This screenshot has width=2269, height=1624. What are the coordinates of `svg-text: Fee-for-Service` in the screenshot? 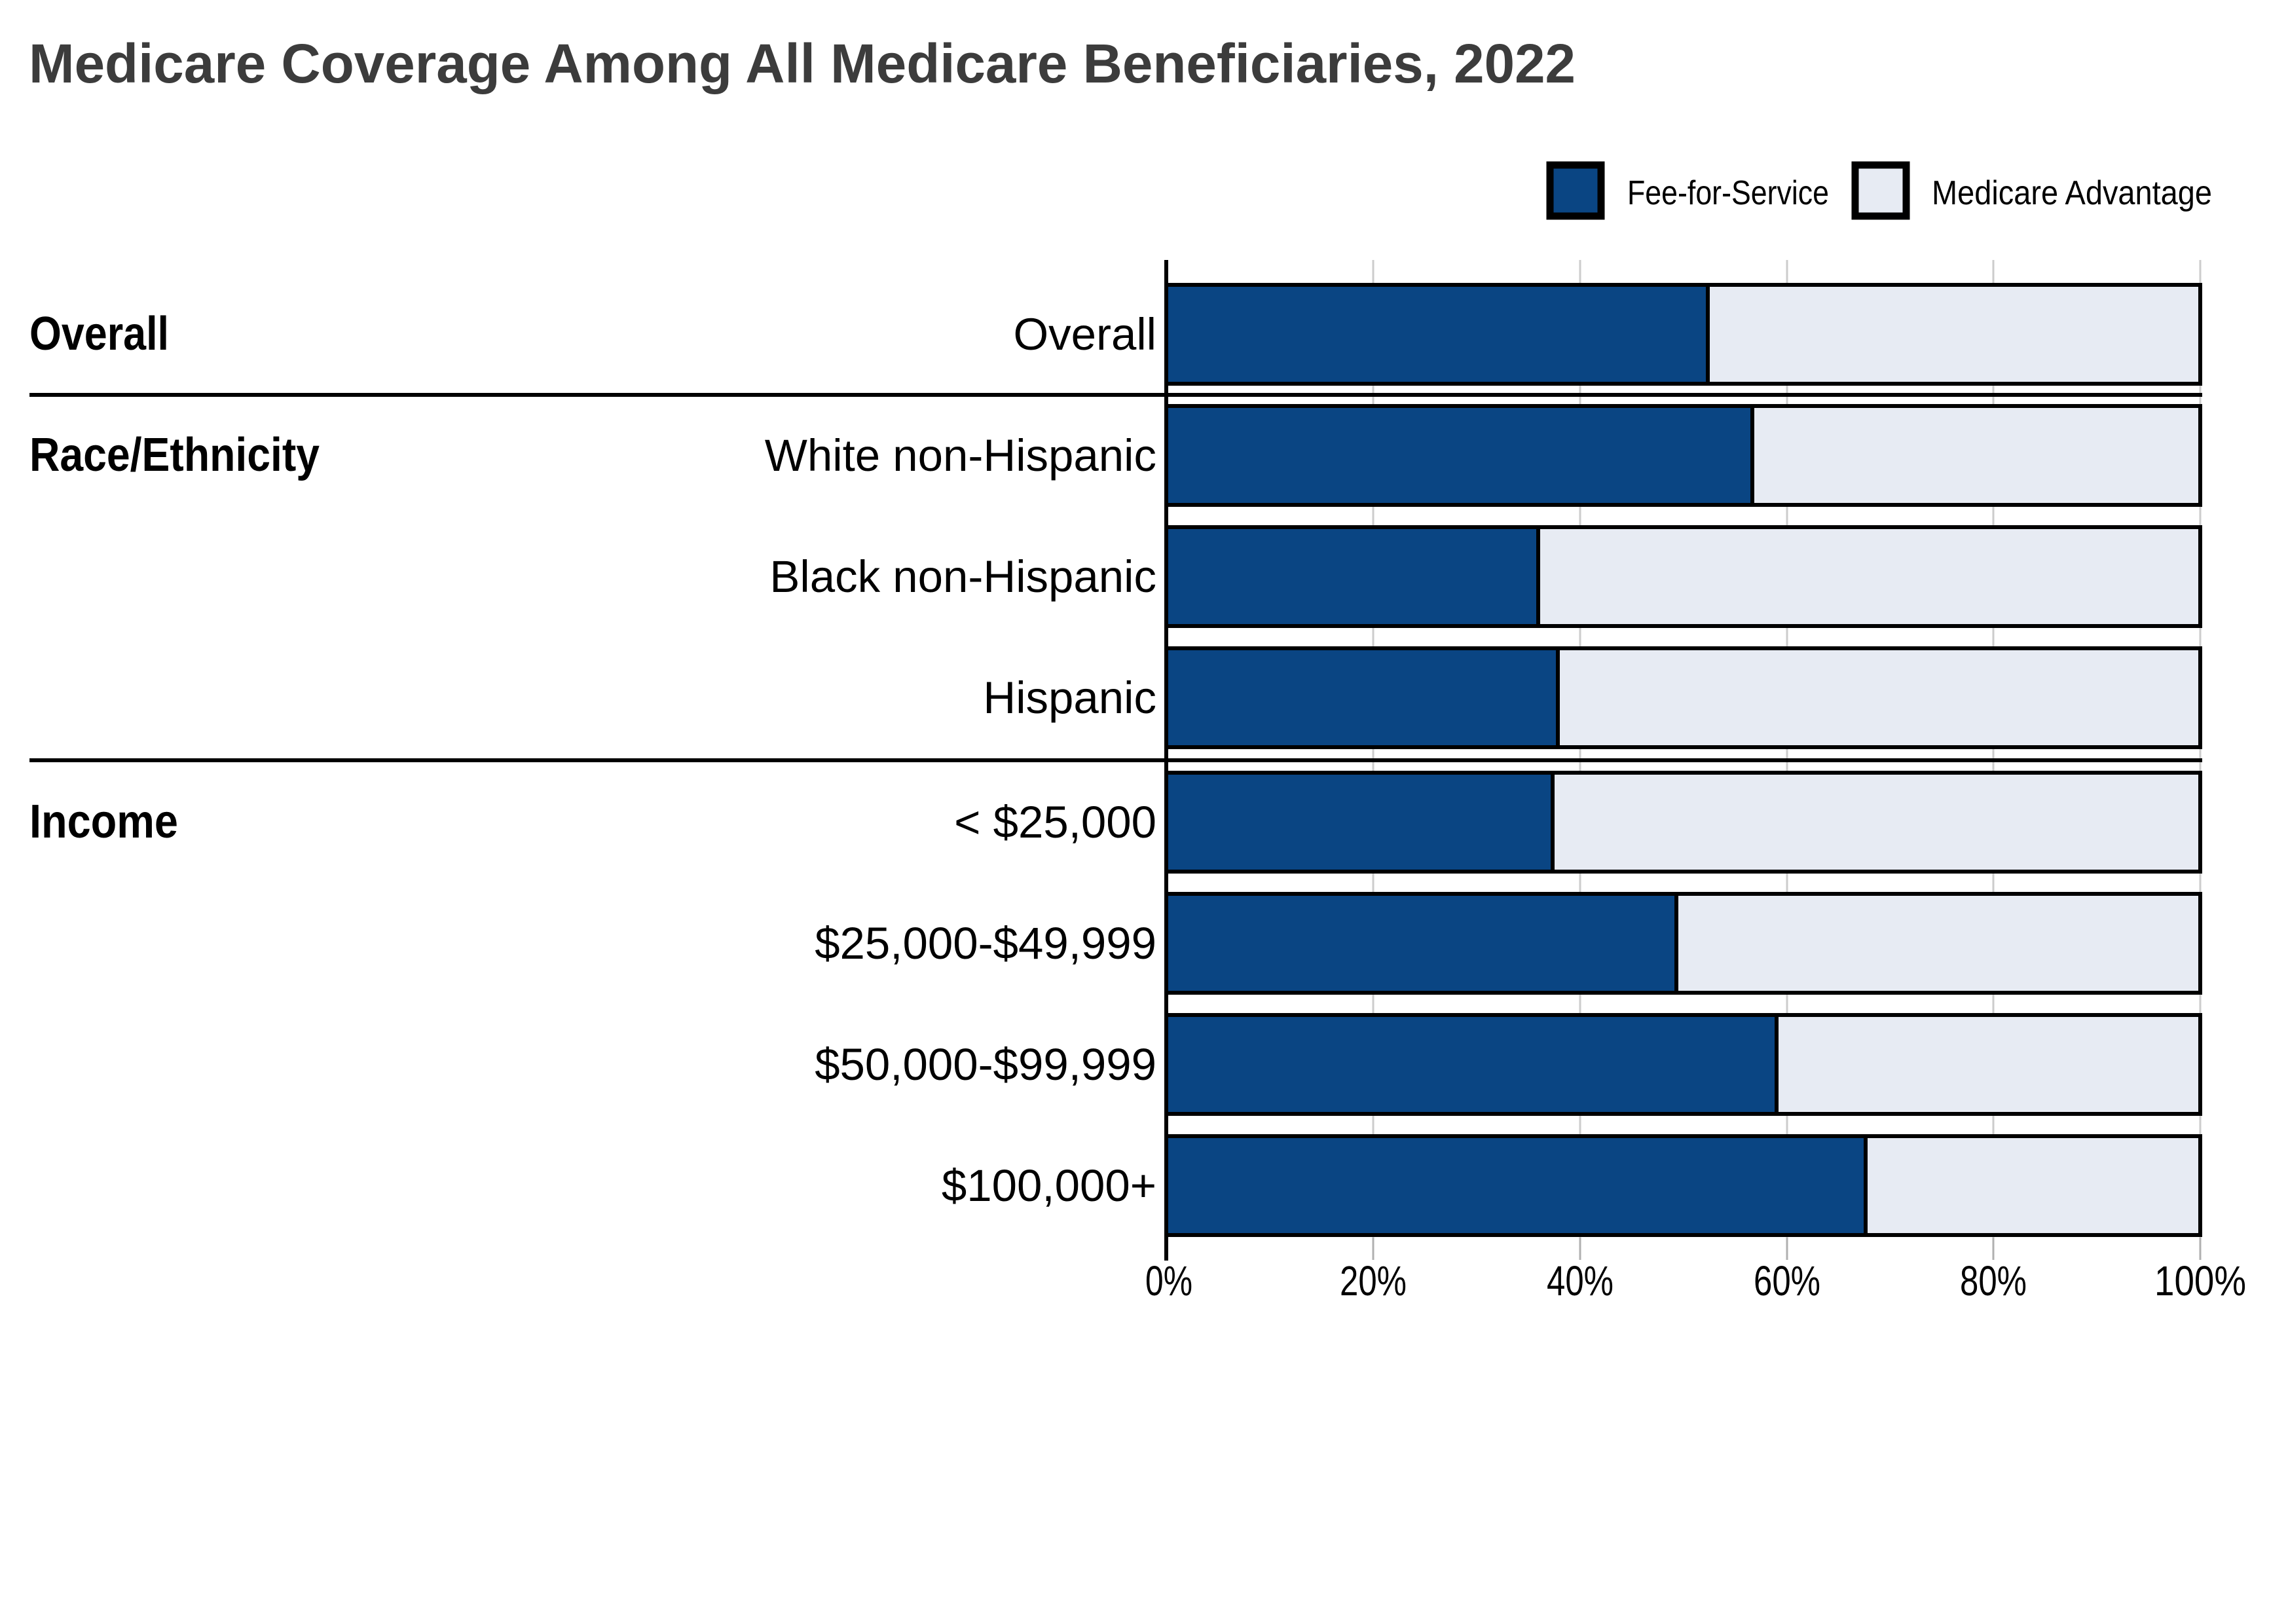 It's located at (1728, 193).